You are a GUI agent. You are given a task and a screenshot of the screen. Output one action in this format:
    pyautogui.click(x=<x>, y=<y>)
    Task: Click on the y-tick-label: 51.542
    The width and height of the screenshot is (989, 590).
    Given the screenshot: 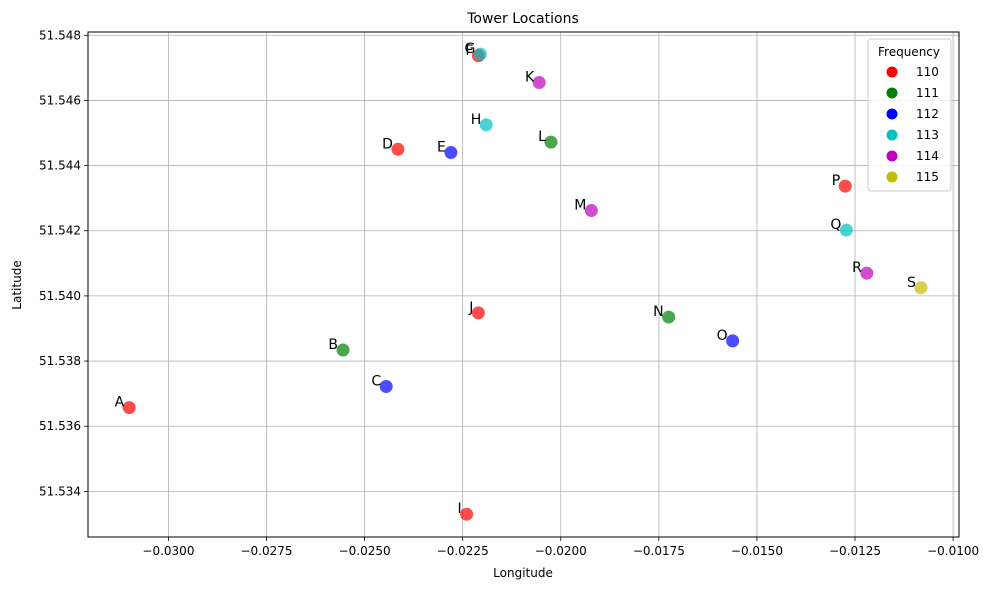 What is the action you would take?
    pyautogui.click(x=60, y=231)
    